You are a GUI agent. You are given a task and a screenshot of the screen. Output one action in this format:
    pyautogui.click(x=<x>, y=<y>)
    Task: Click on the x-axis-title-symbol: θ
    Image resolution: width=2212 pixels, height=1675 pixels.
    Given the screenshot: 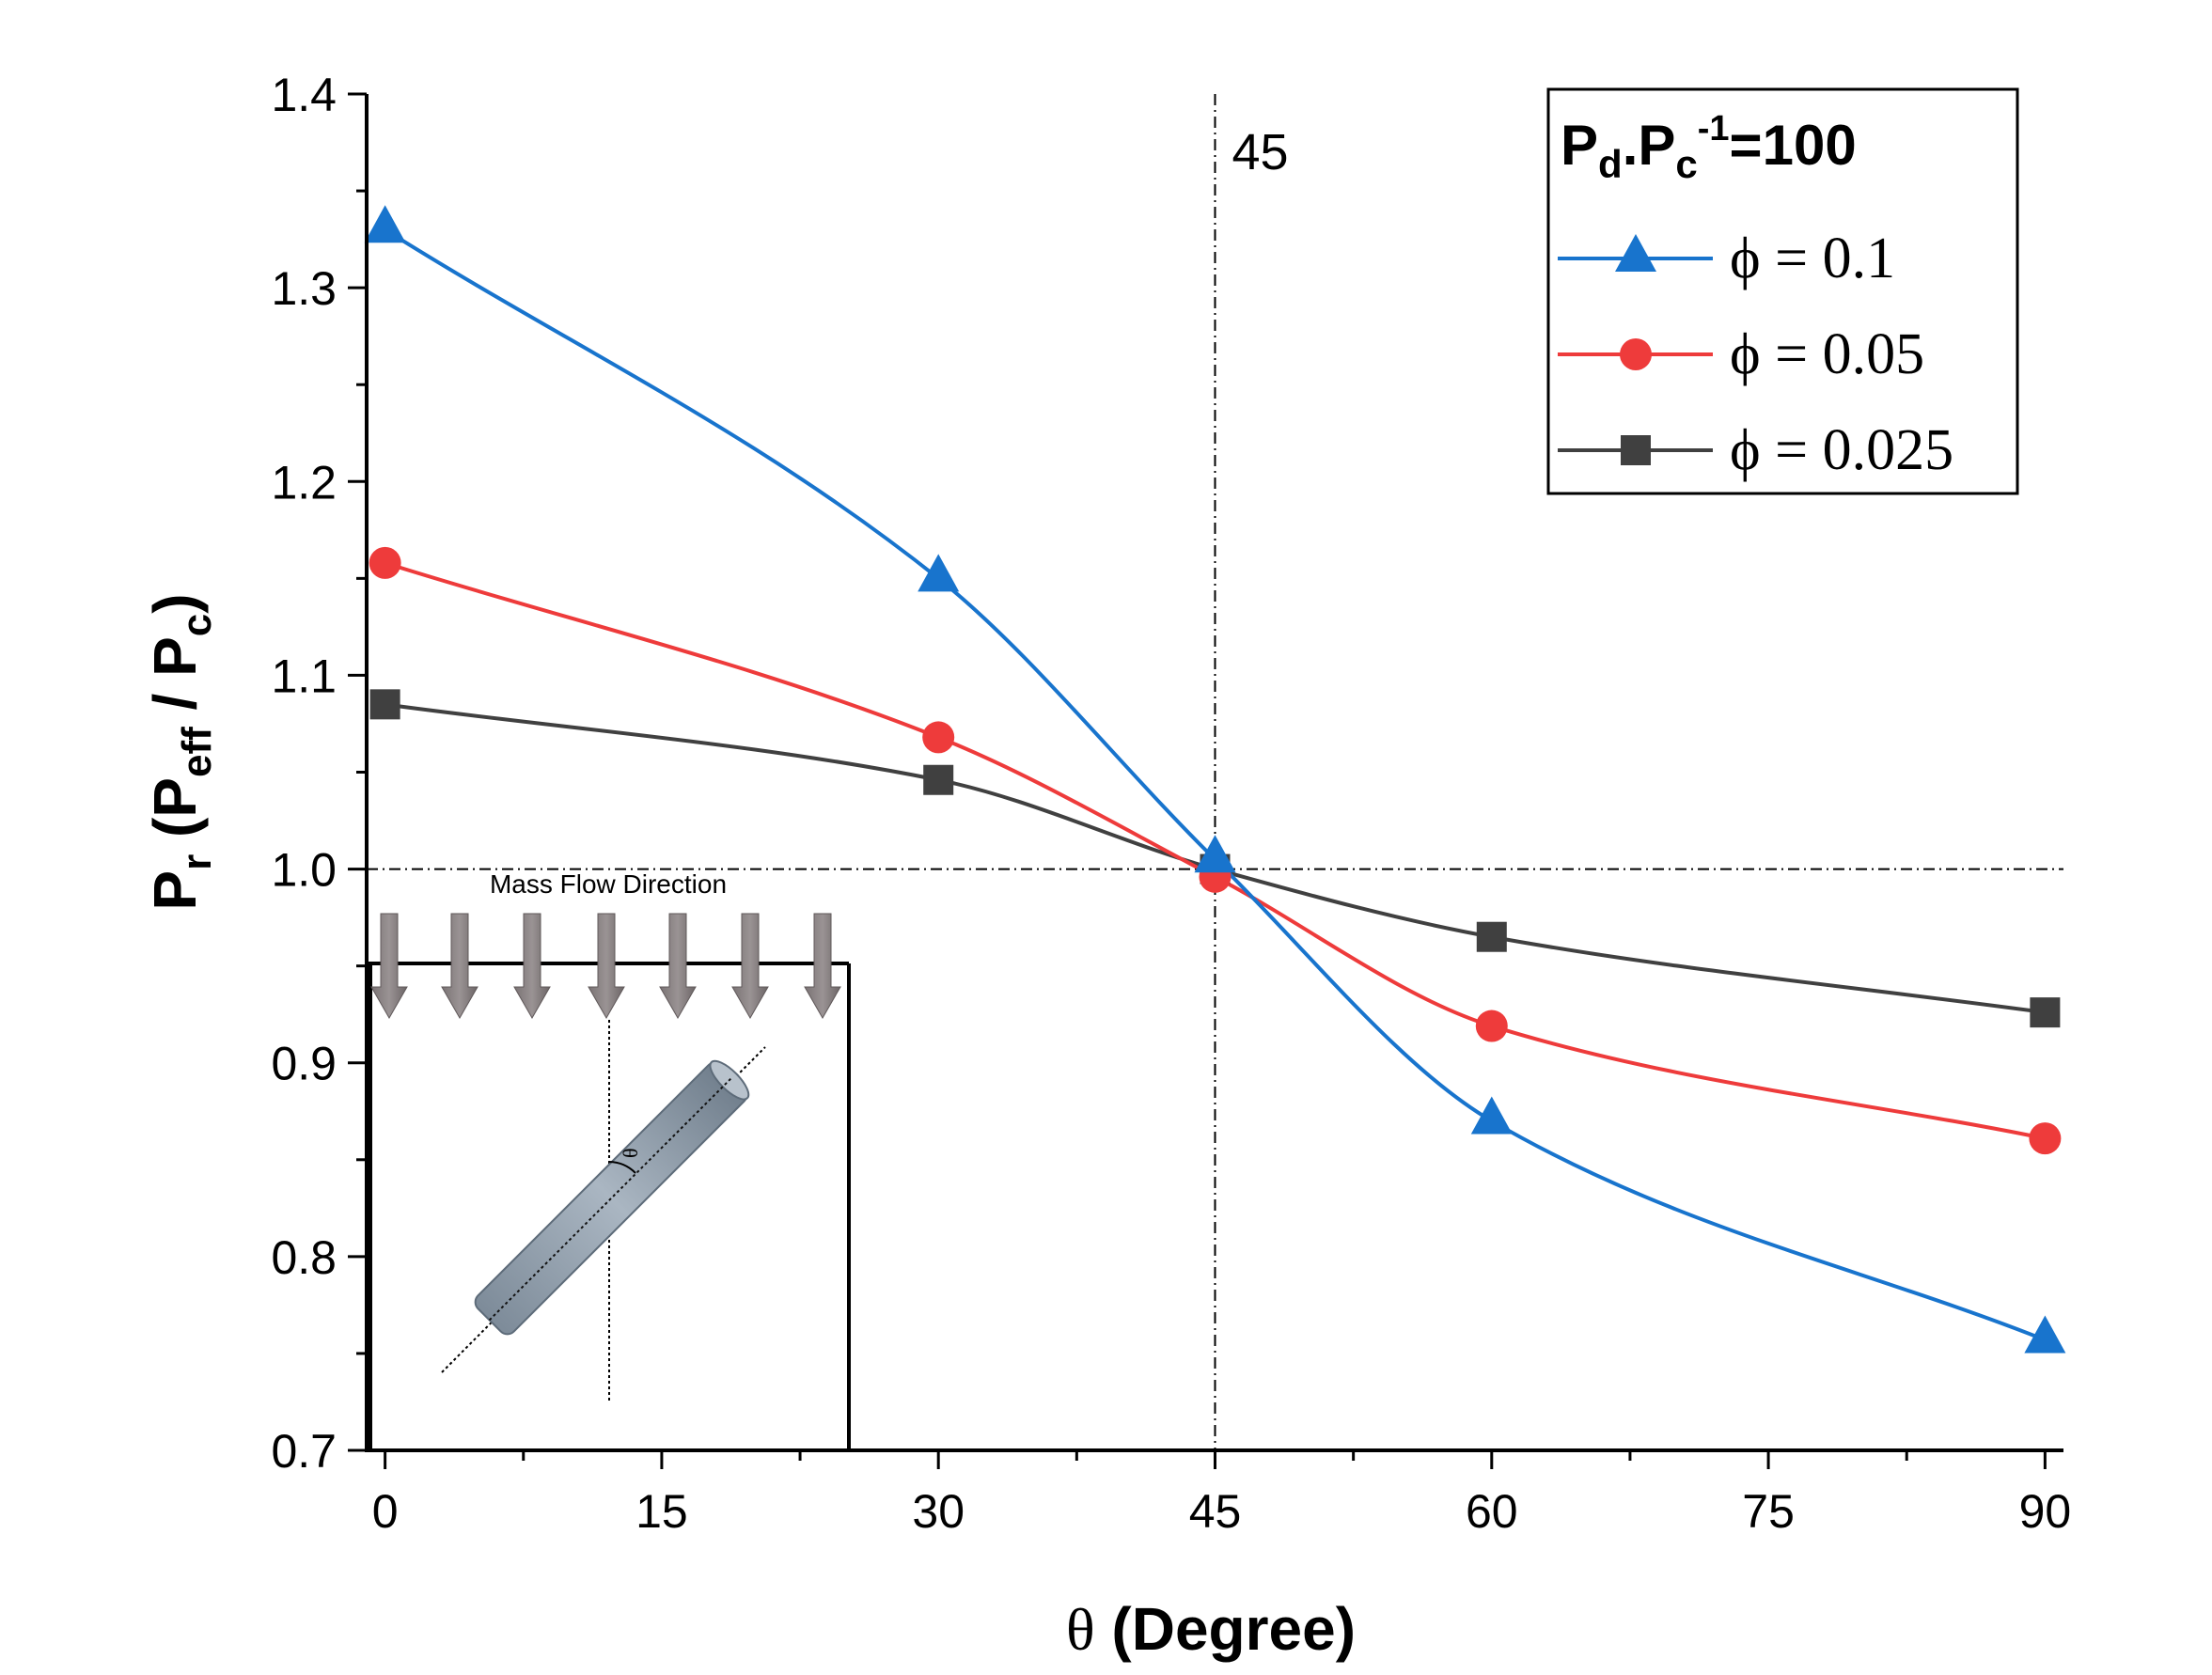 What is the action you would take?
    pyautogui.click(x=1080, y=1629)
    